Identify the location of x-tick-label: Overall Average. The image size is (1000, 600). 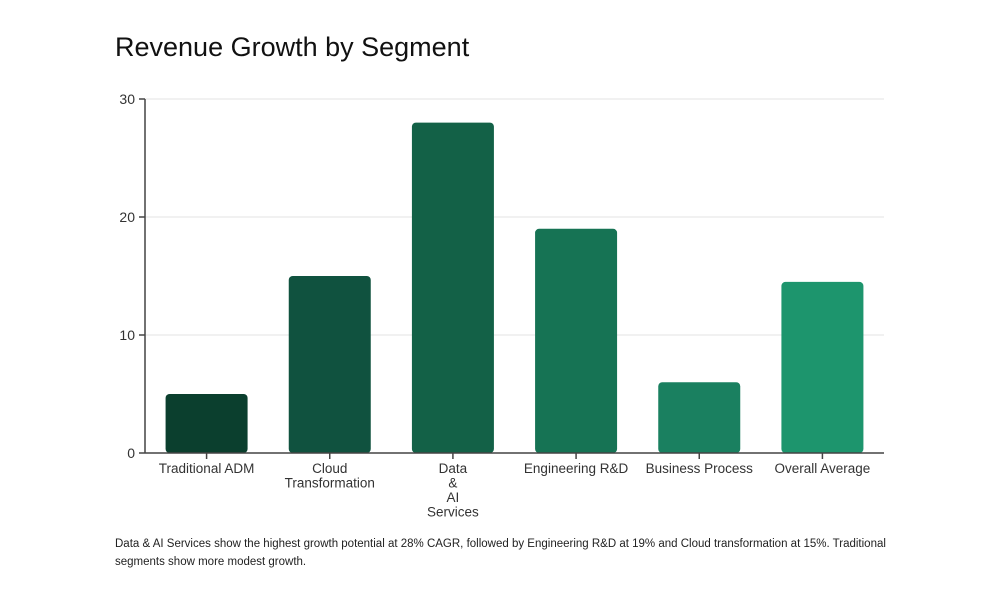
(823, 468).